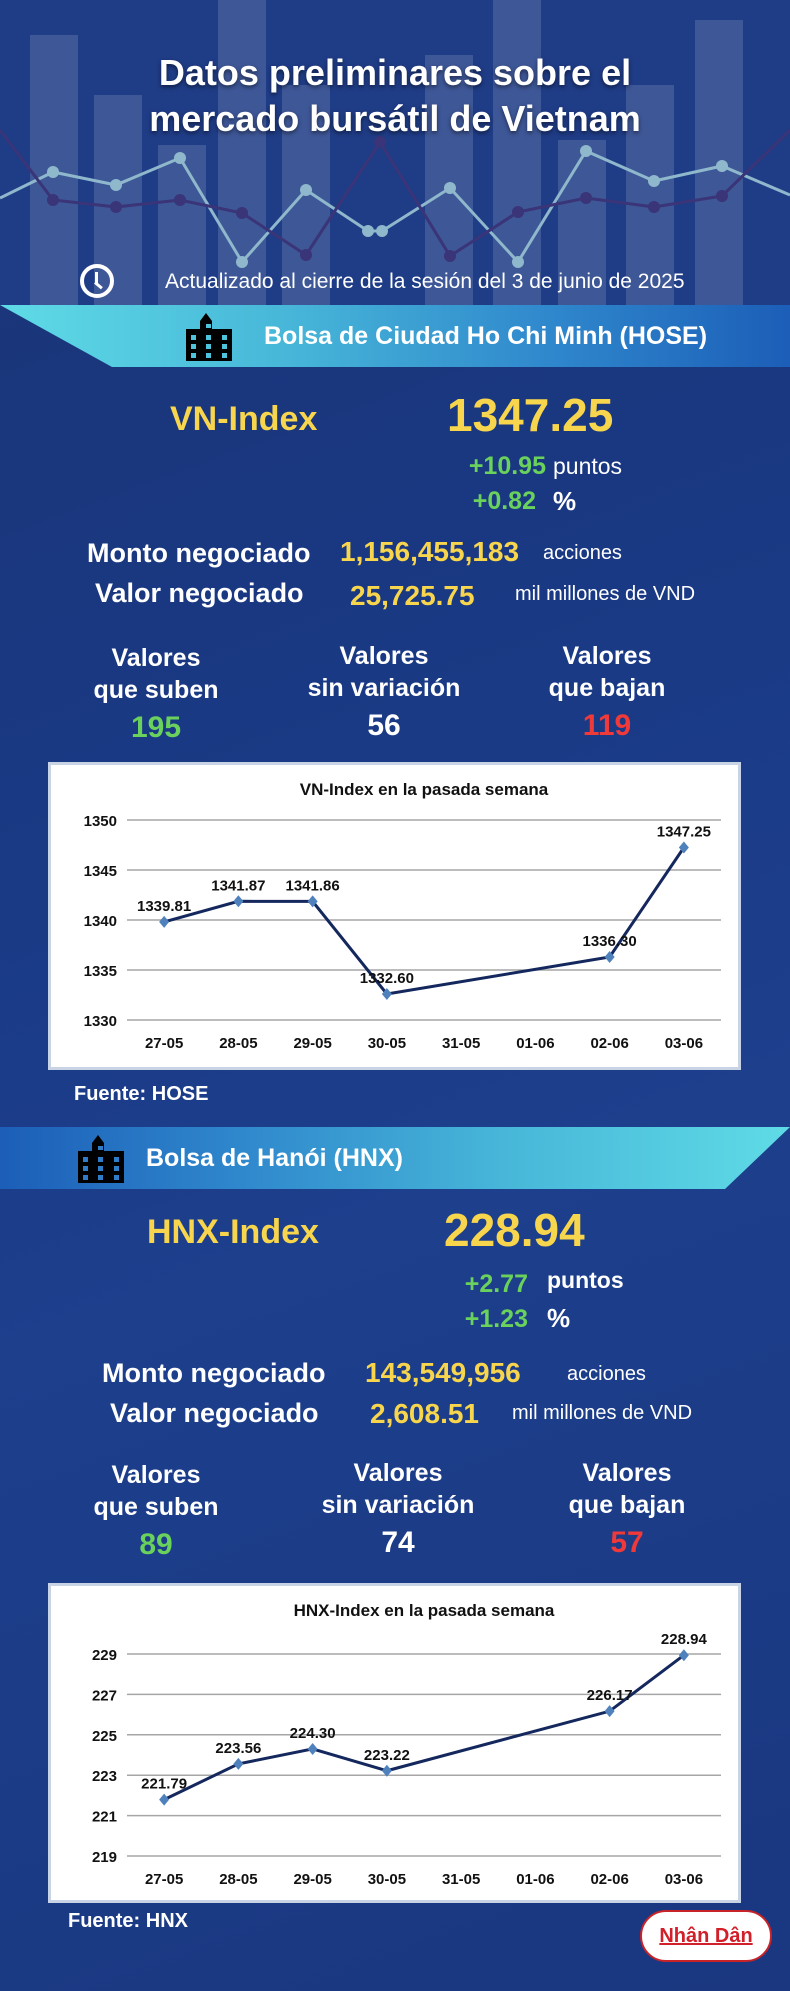  Describe the element at coordinates (104, 1857) in the screenshot. I see `svg-text: 219` at that location.